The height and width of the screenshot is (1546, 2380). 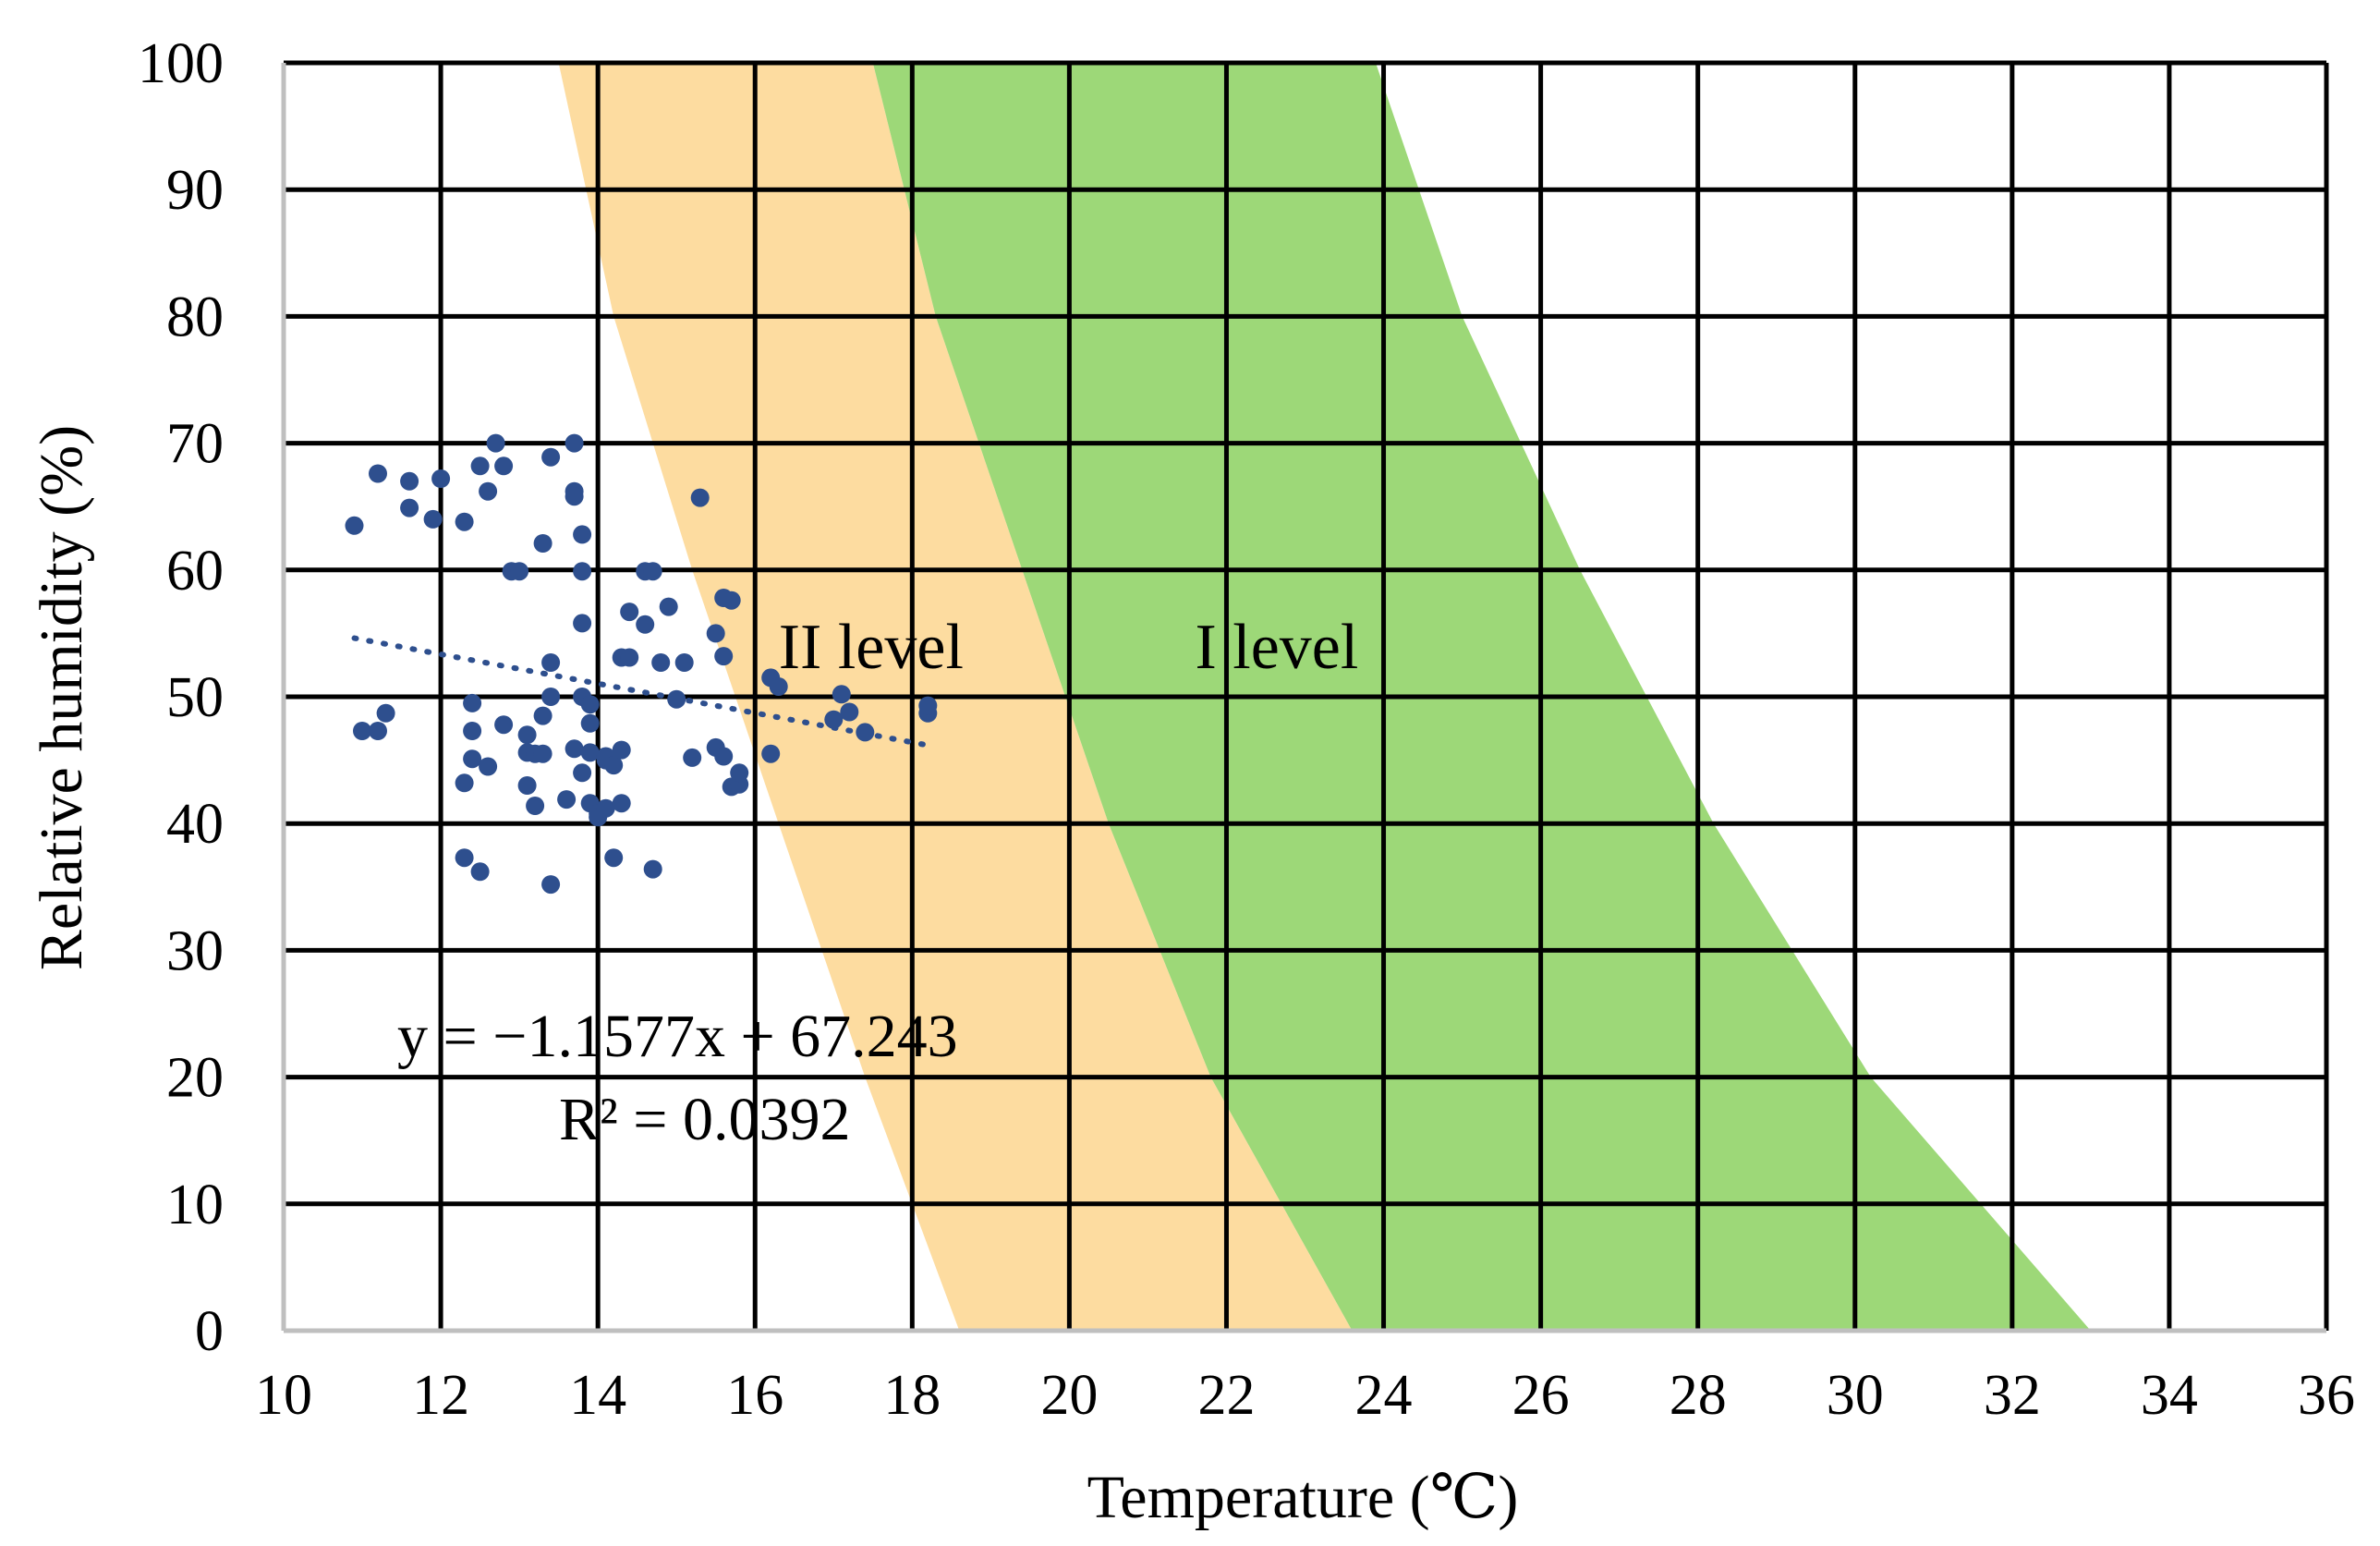 I want to click on y-tick-label: 20, so click(x=195, y=1078).